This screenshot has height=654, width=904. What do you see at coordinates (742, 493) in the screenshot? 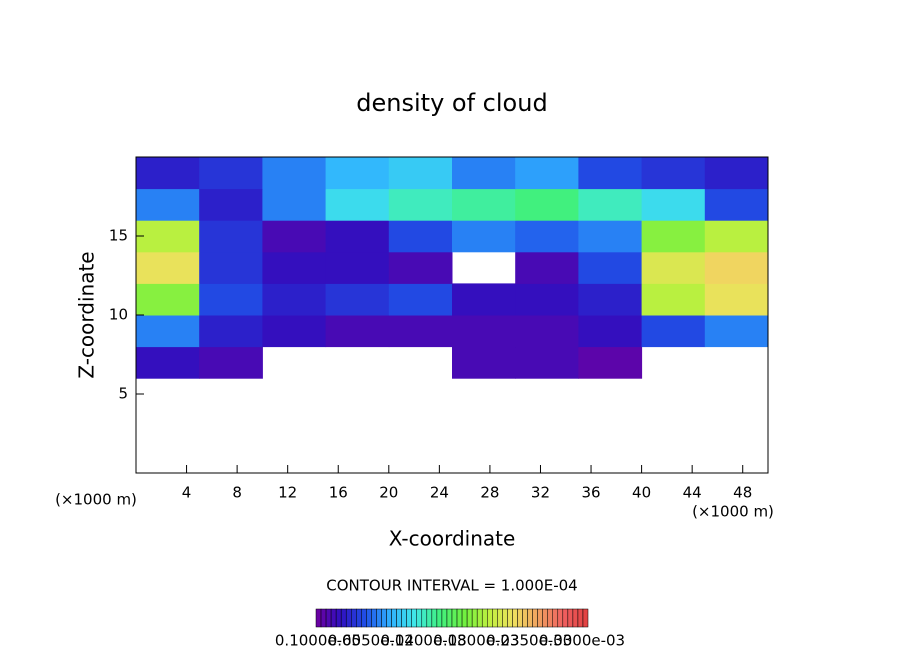
I see `x-tick-label: 48` at bounding box center [742, 493].